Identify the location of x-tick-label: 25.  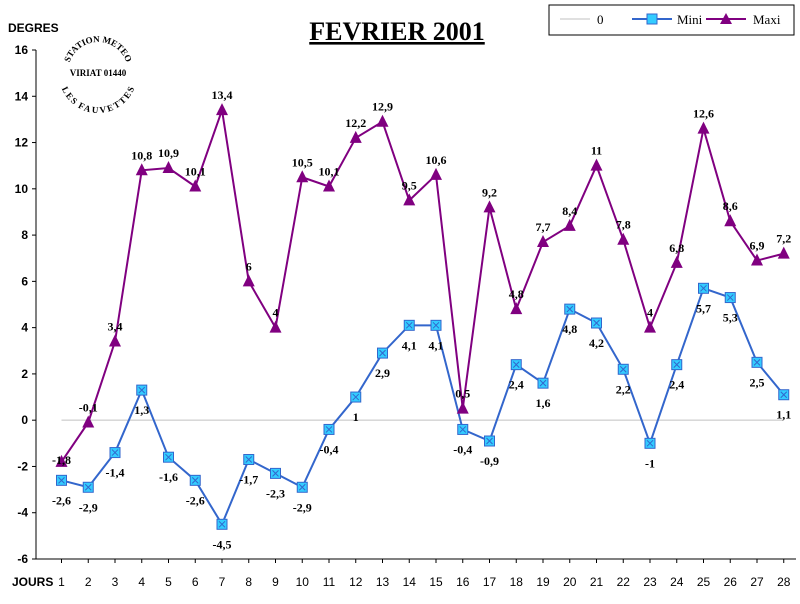
(704, 582).